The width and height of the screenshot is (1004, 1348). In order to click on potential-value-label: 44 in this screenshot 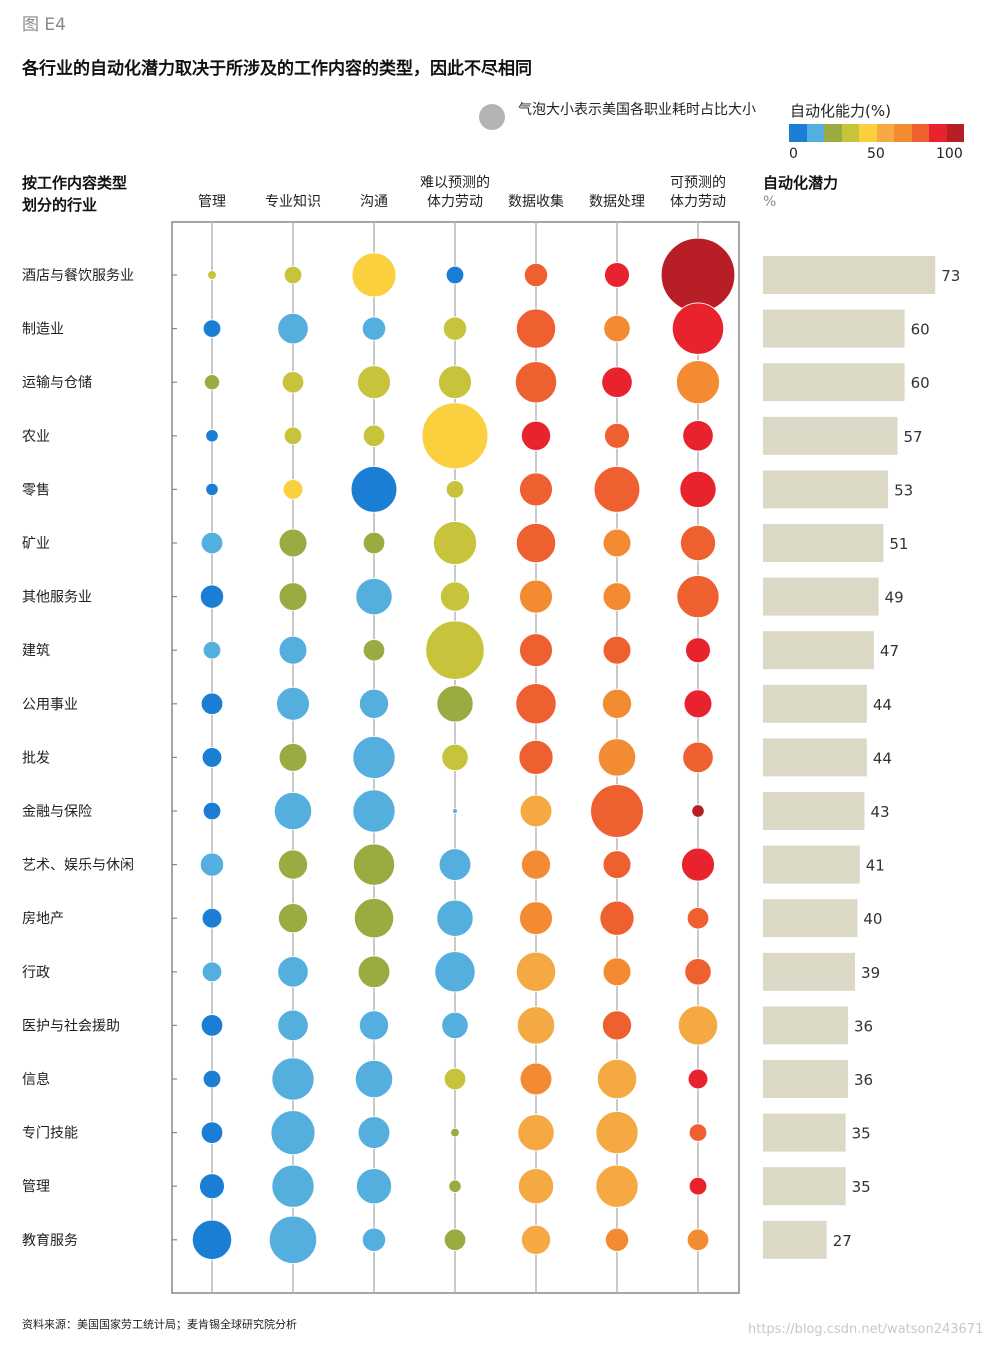, I will do `click(882, 705)`.